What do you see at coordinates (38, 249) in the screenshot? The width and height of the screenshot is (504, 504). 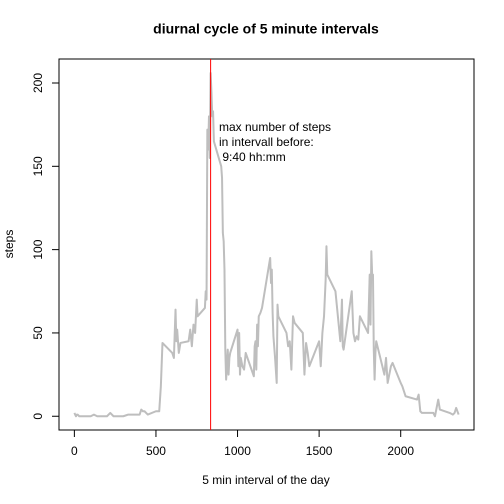 I see `y-tick-label: 100` at bounding box center [38, 249].